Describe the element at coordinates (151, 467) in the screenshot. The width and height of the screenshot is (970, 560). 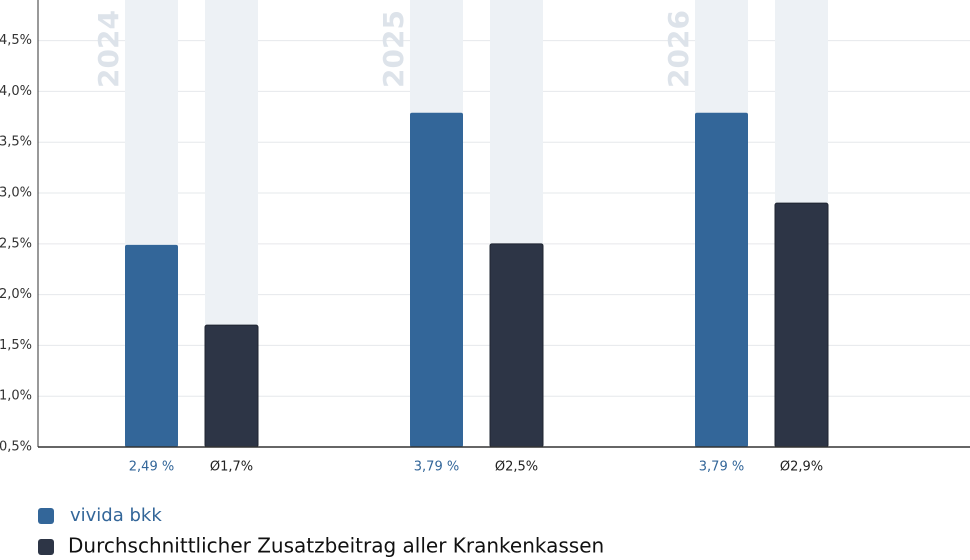
I see `value-label: 2,49 %` at that location.